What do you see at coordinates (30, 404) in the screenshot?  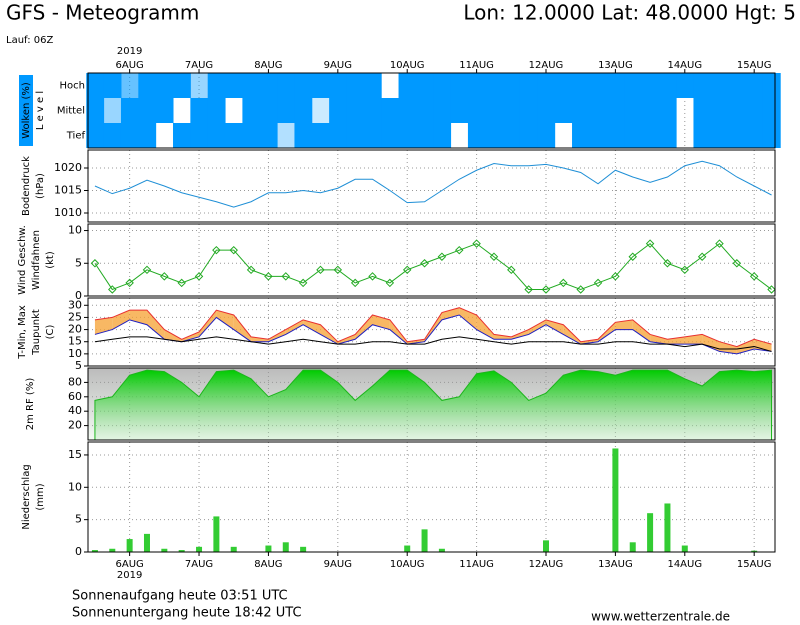 I see `y-axis-label: 2m RF (%)` at bounding box center [30, 404].